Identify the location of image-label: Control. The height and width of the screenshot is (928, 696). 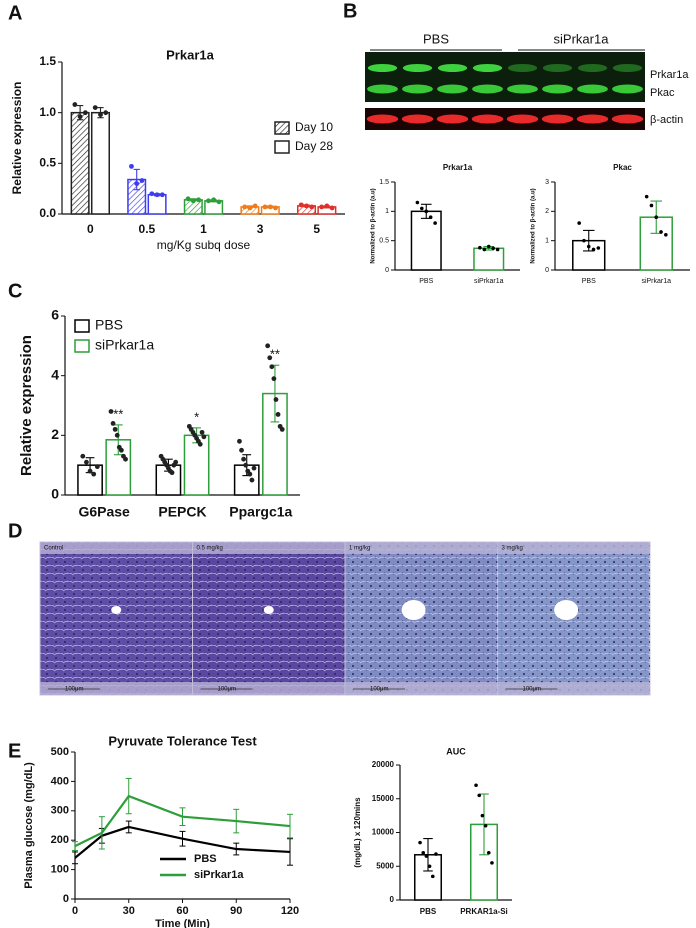
(53, 549).